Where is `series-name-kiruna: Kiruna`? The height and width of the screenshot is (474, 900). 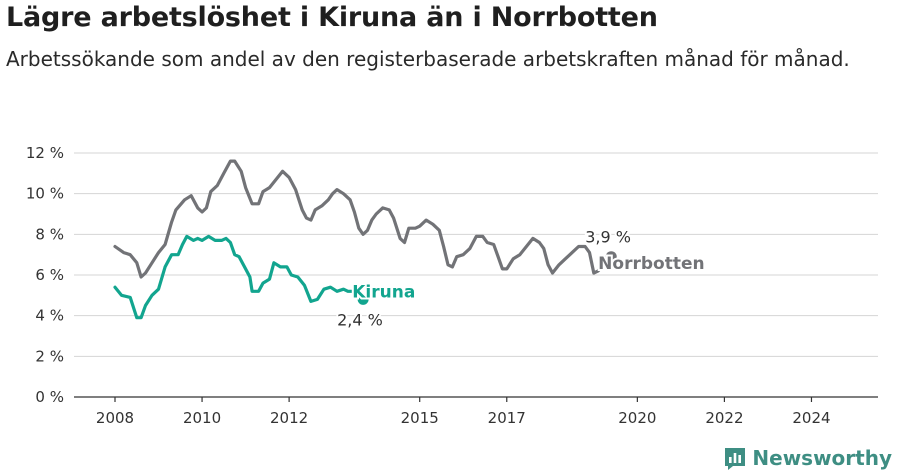 series-name-kiruna: Kiruna is located at coordinates (383, 292).